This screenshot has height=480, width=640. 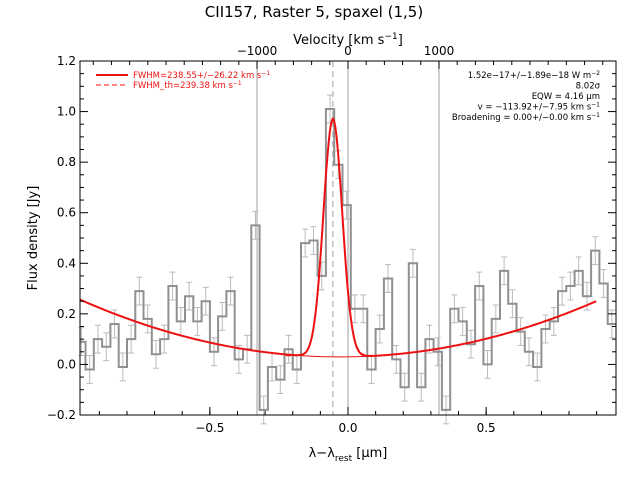 I want to click on y-tick-label: 0.2, so click(x=66, y=314).